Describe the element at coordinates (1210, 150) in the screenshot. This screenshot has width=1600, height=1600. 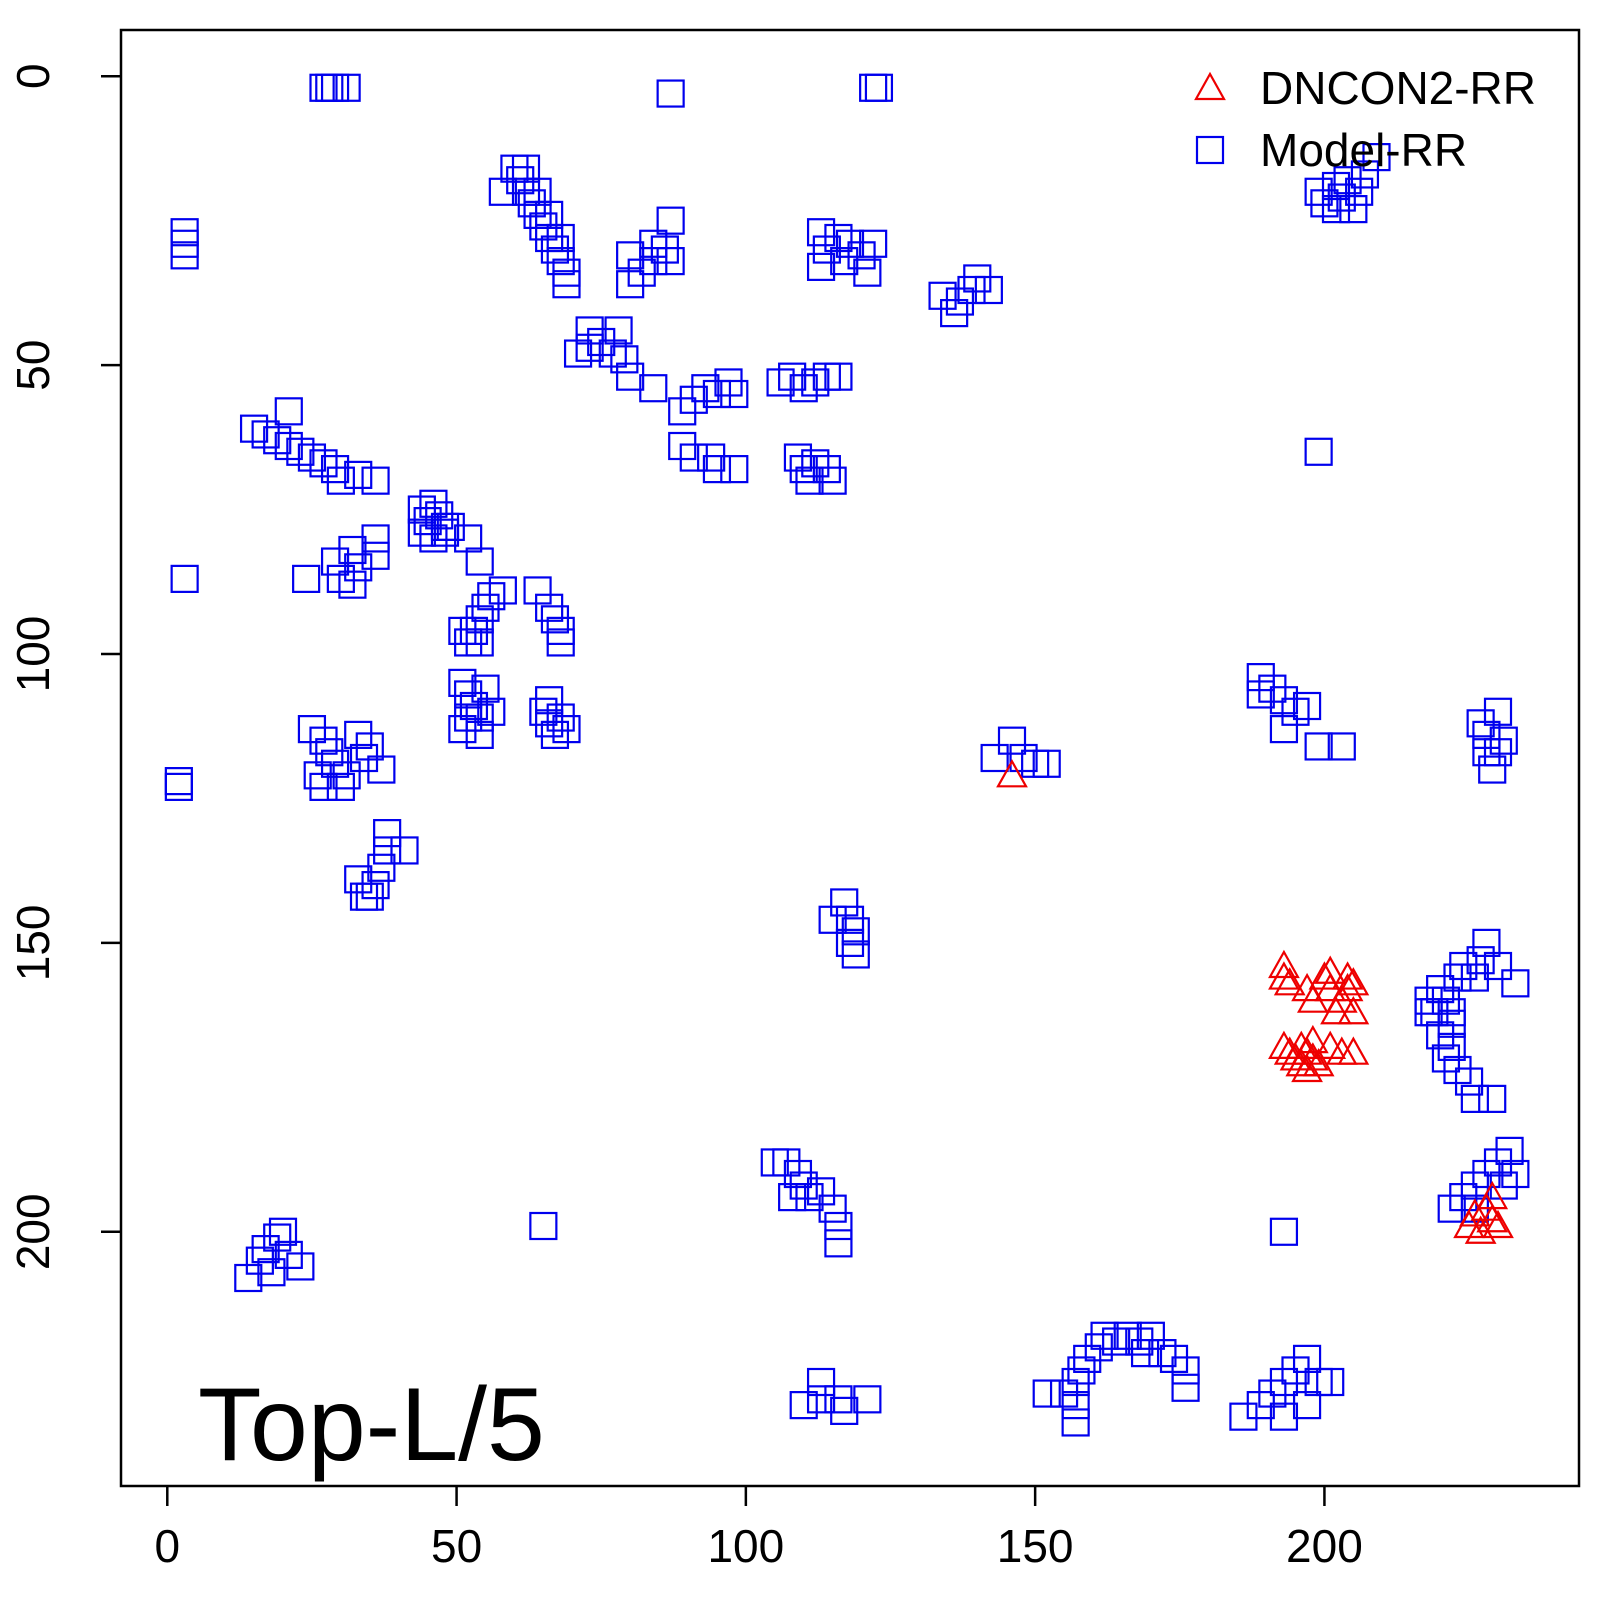
I see `legend-square-icon` at that location.